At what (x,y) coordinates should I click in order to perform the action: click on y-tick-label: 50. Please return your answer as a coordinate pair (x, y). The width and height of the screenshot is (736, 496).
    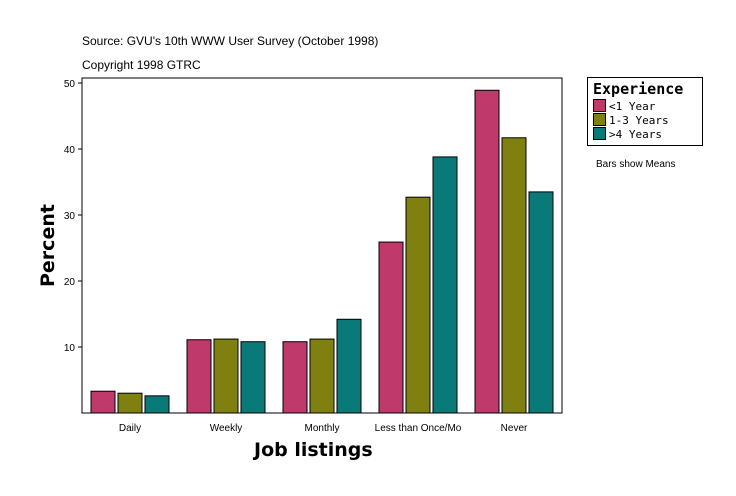
    Looking at the image, I should click on (70, 84).